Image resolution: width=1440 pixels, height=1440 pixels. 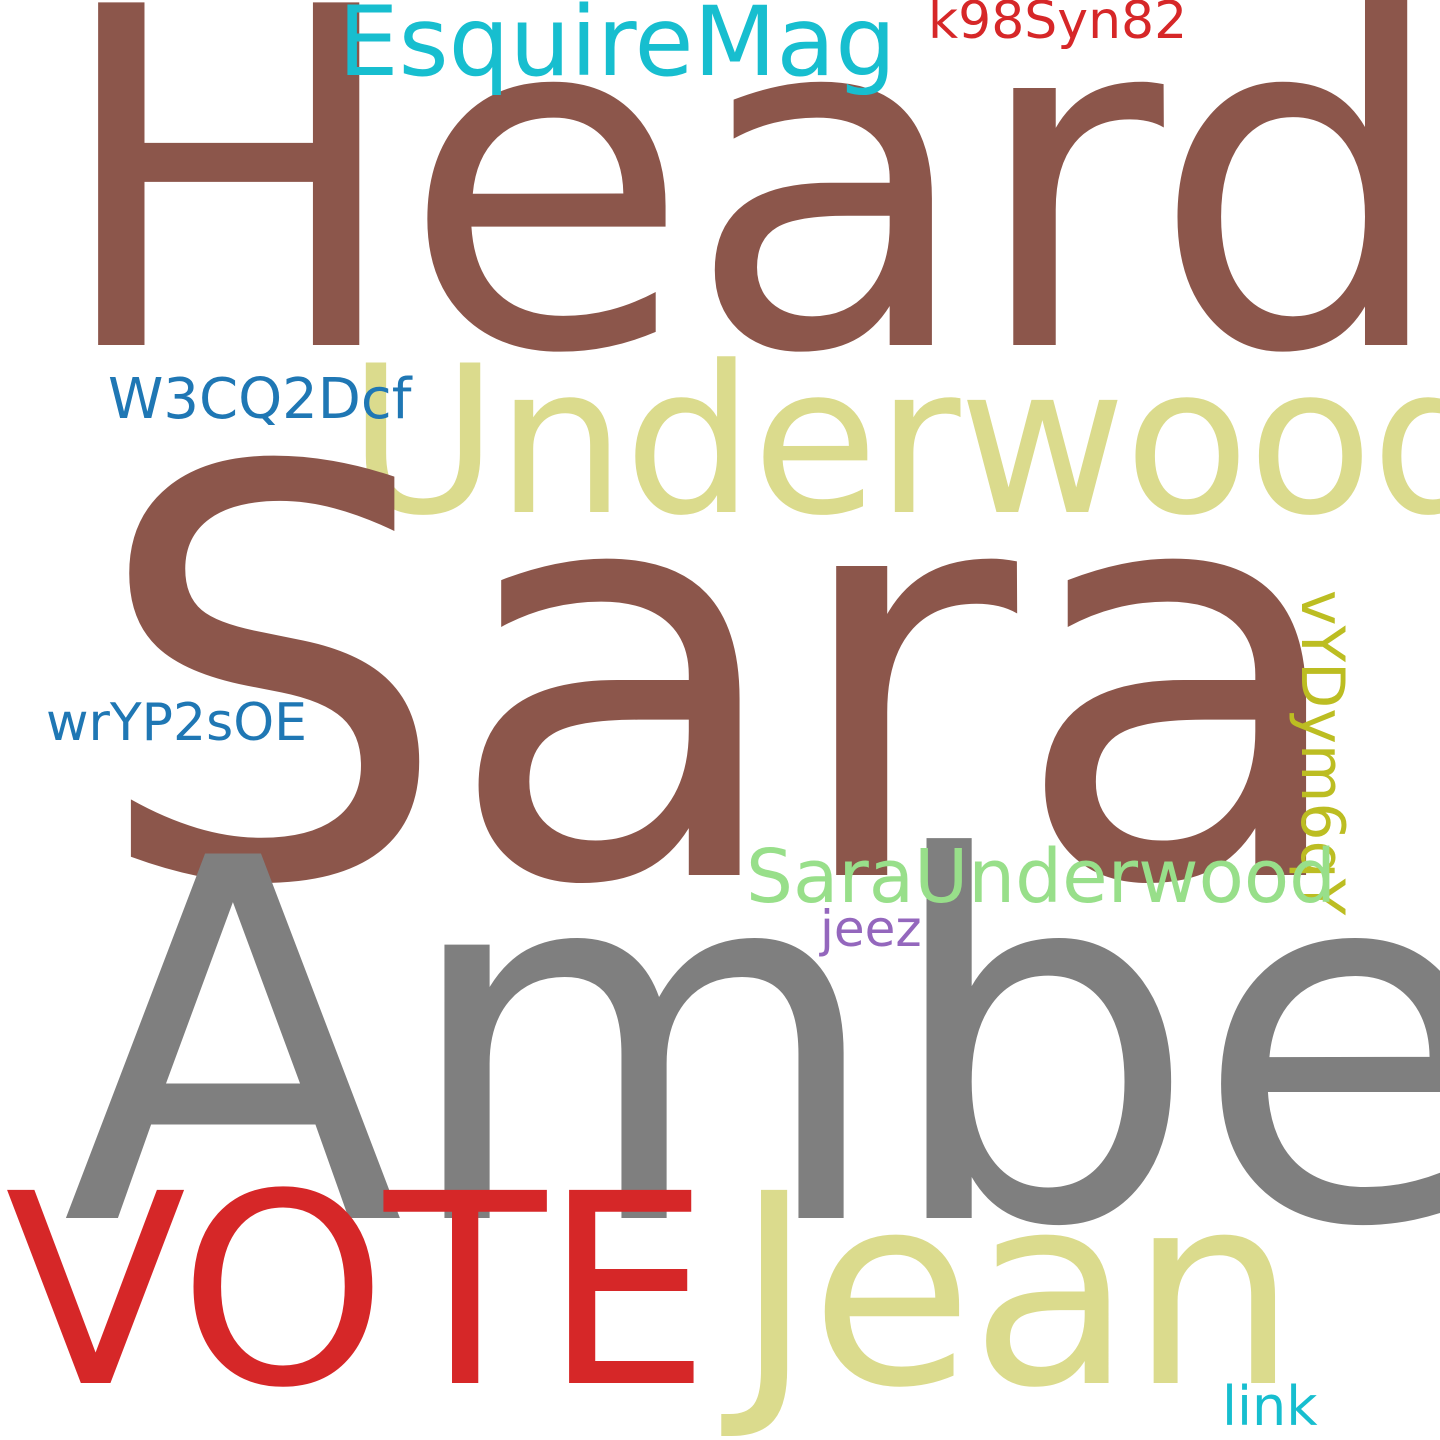 I want to click on word-vote: VOTE, so click(x=358, y=1289).